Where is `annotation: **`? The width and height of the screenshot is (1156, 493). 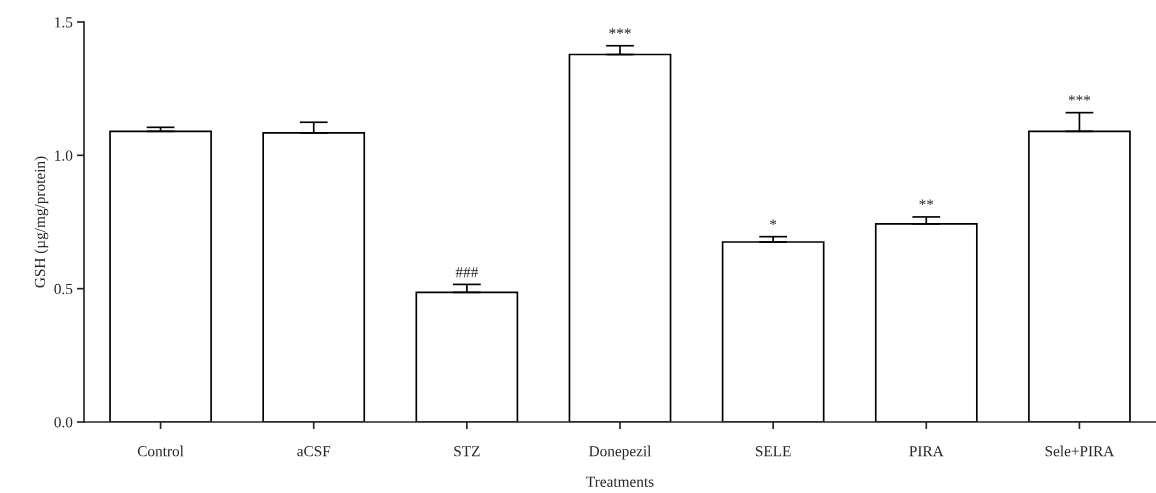 annotation: ** is located at coordinates (926, 202).